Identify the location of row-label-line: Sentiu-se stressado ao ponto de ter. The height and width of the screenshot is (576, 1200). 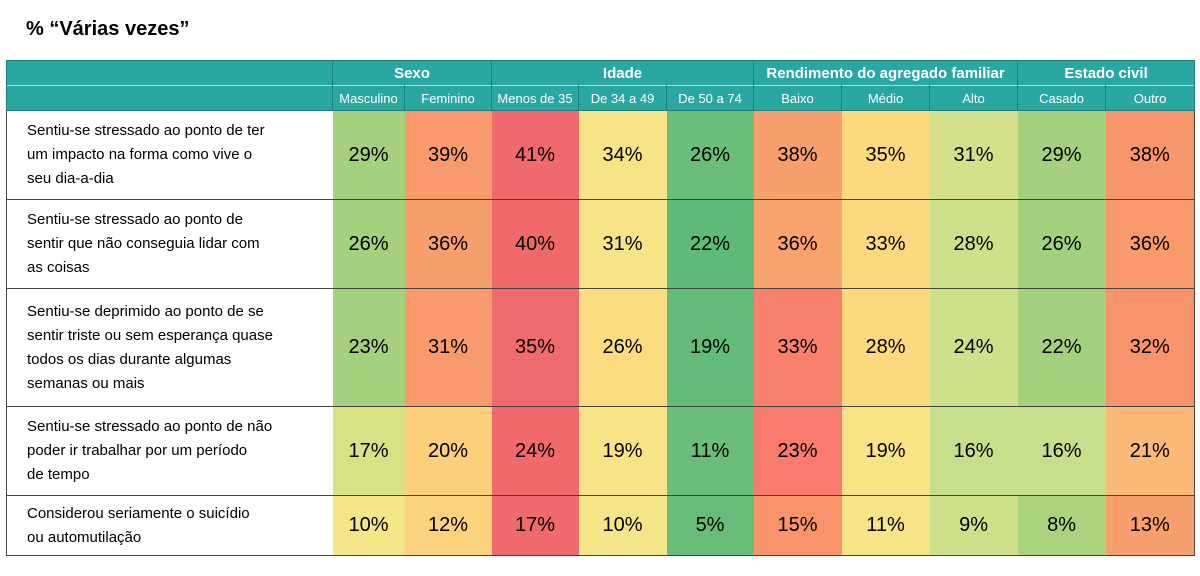
(146, 130).